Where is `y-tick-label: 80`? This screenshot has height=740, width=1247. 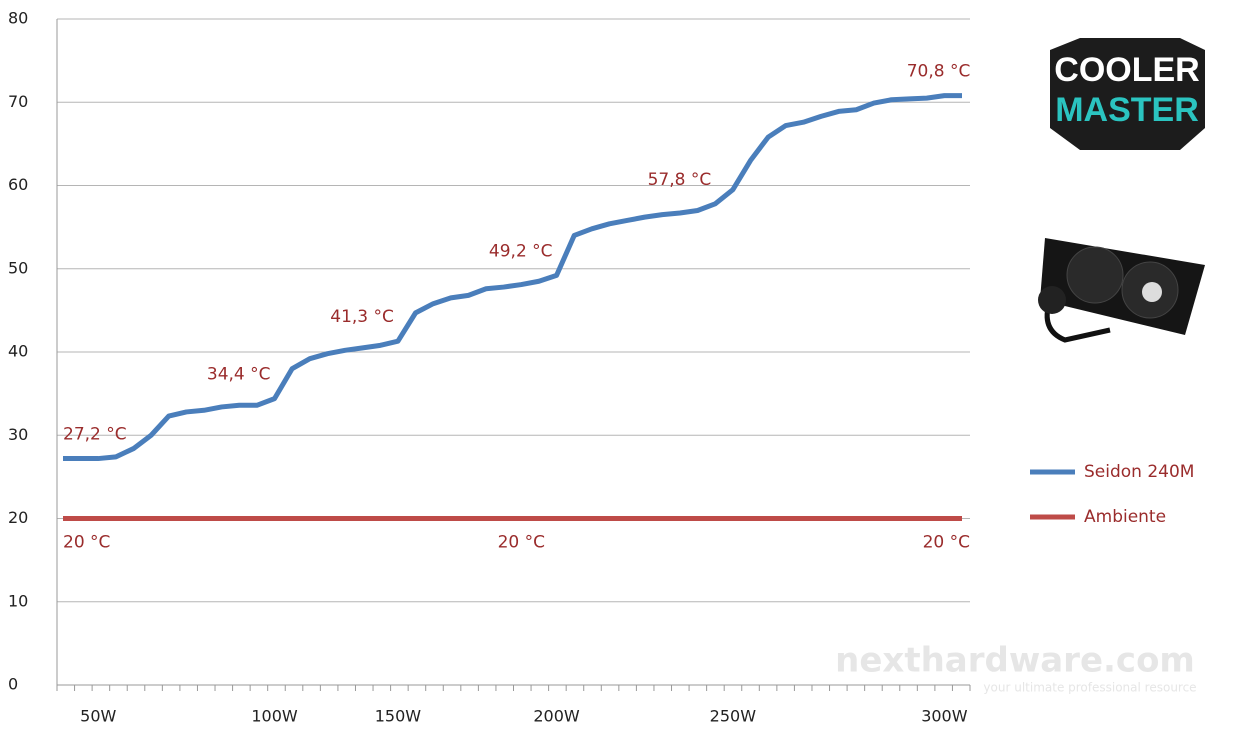
y-tick-label: 80 is located at coordinates (18, 18).